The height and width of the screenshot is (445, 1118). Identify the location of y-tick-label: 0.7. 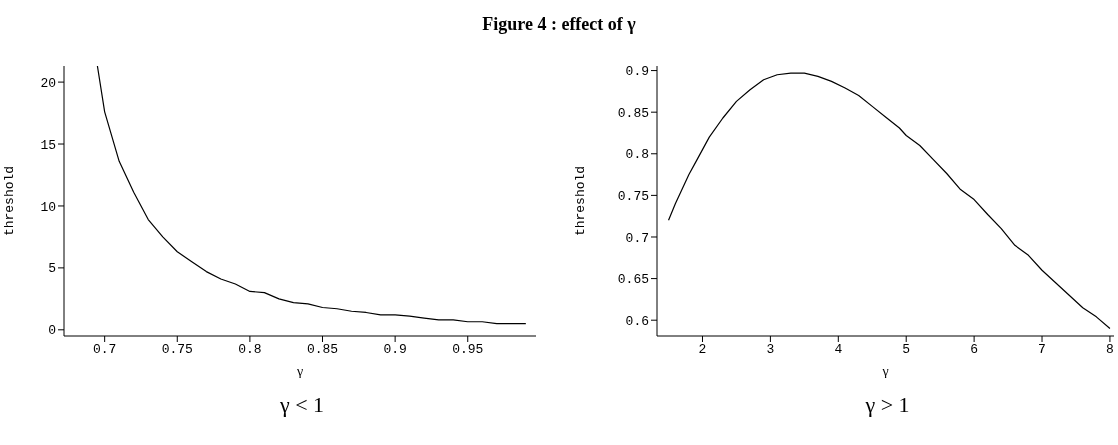
(637, 238).